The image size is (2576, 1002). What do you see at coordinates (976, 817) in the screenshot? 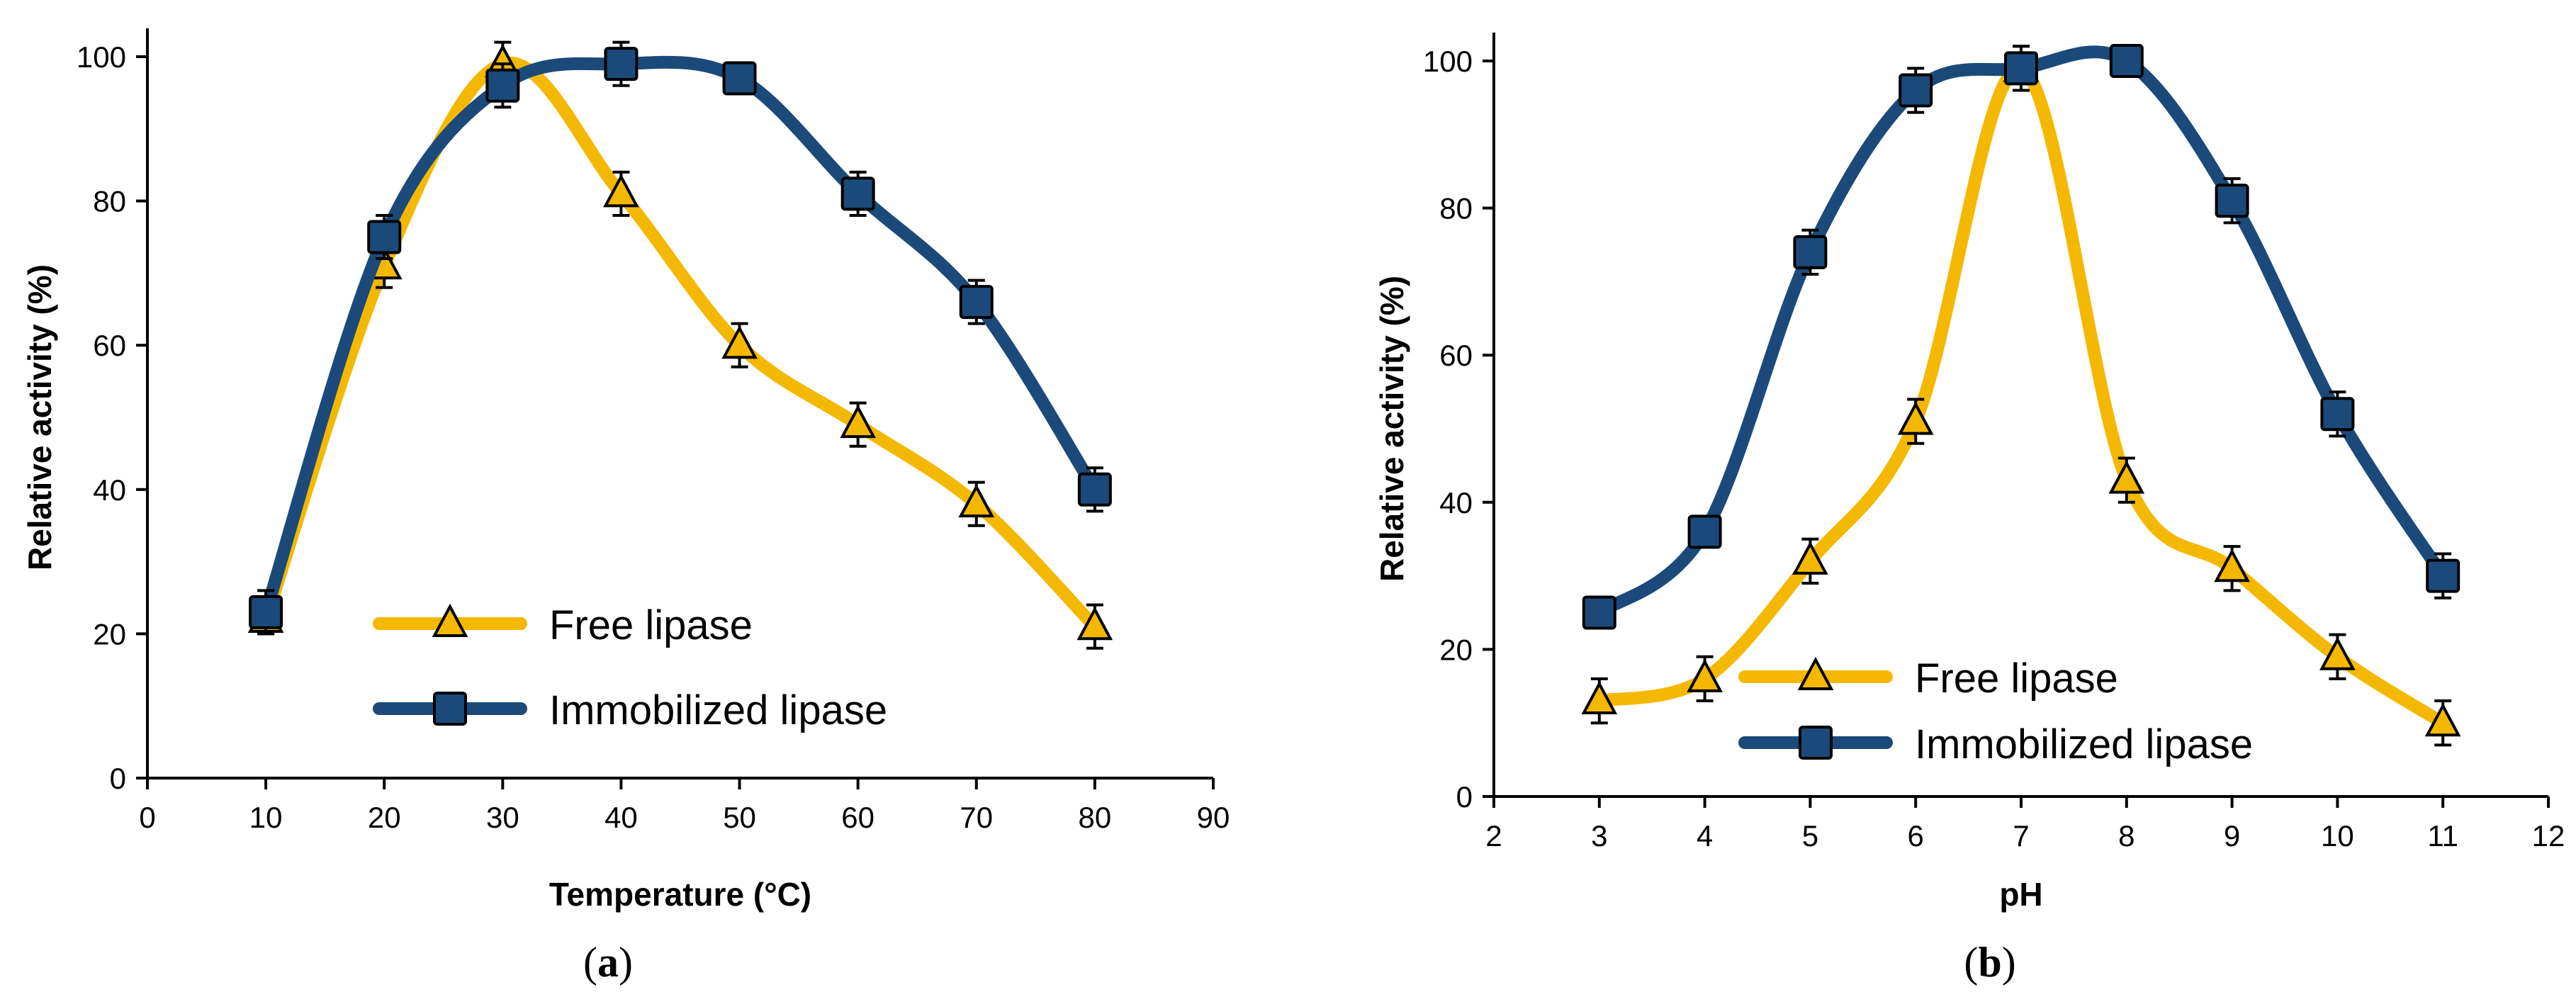
I see `x-tick-label: 70` at bounding box center [976, 817].